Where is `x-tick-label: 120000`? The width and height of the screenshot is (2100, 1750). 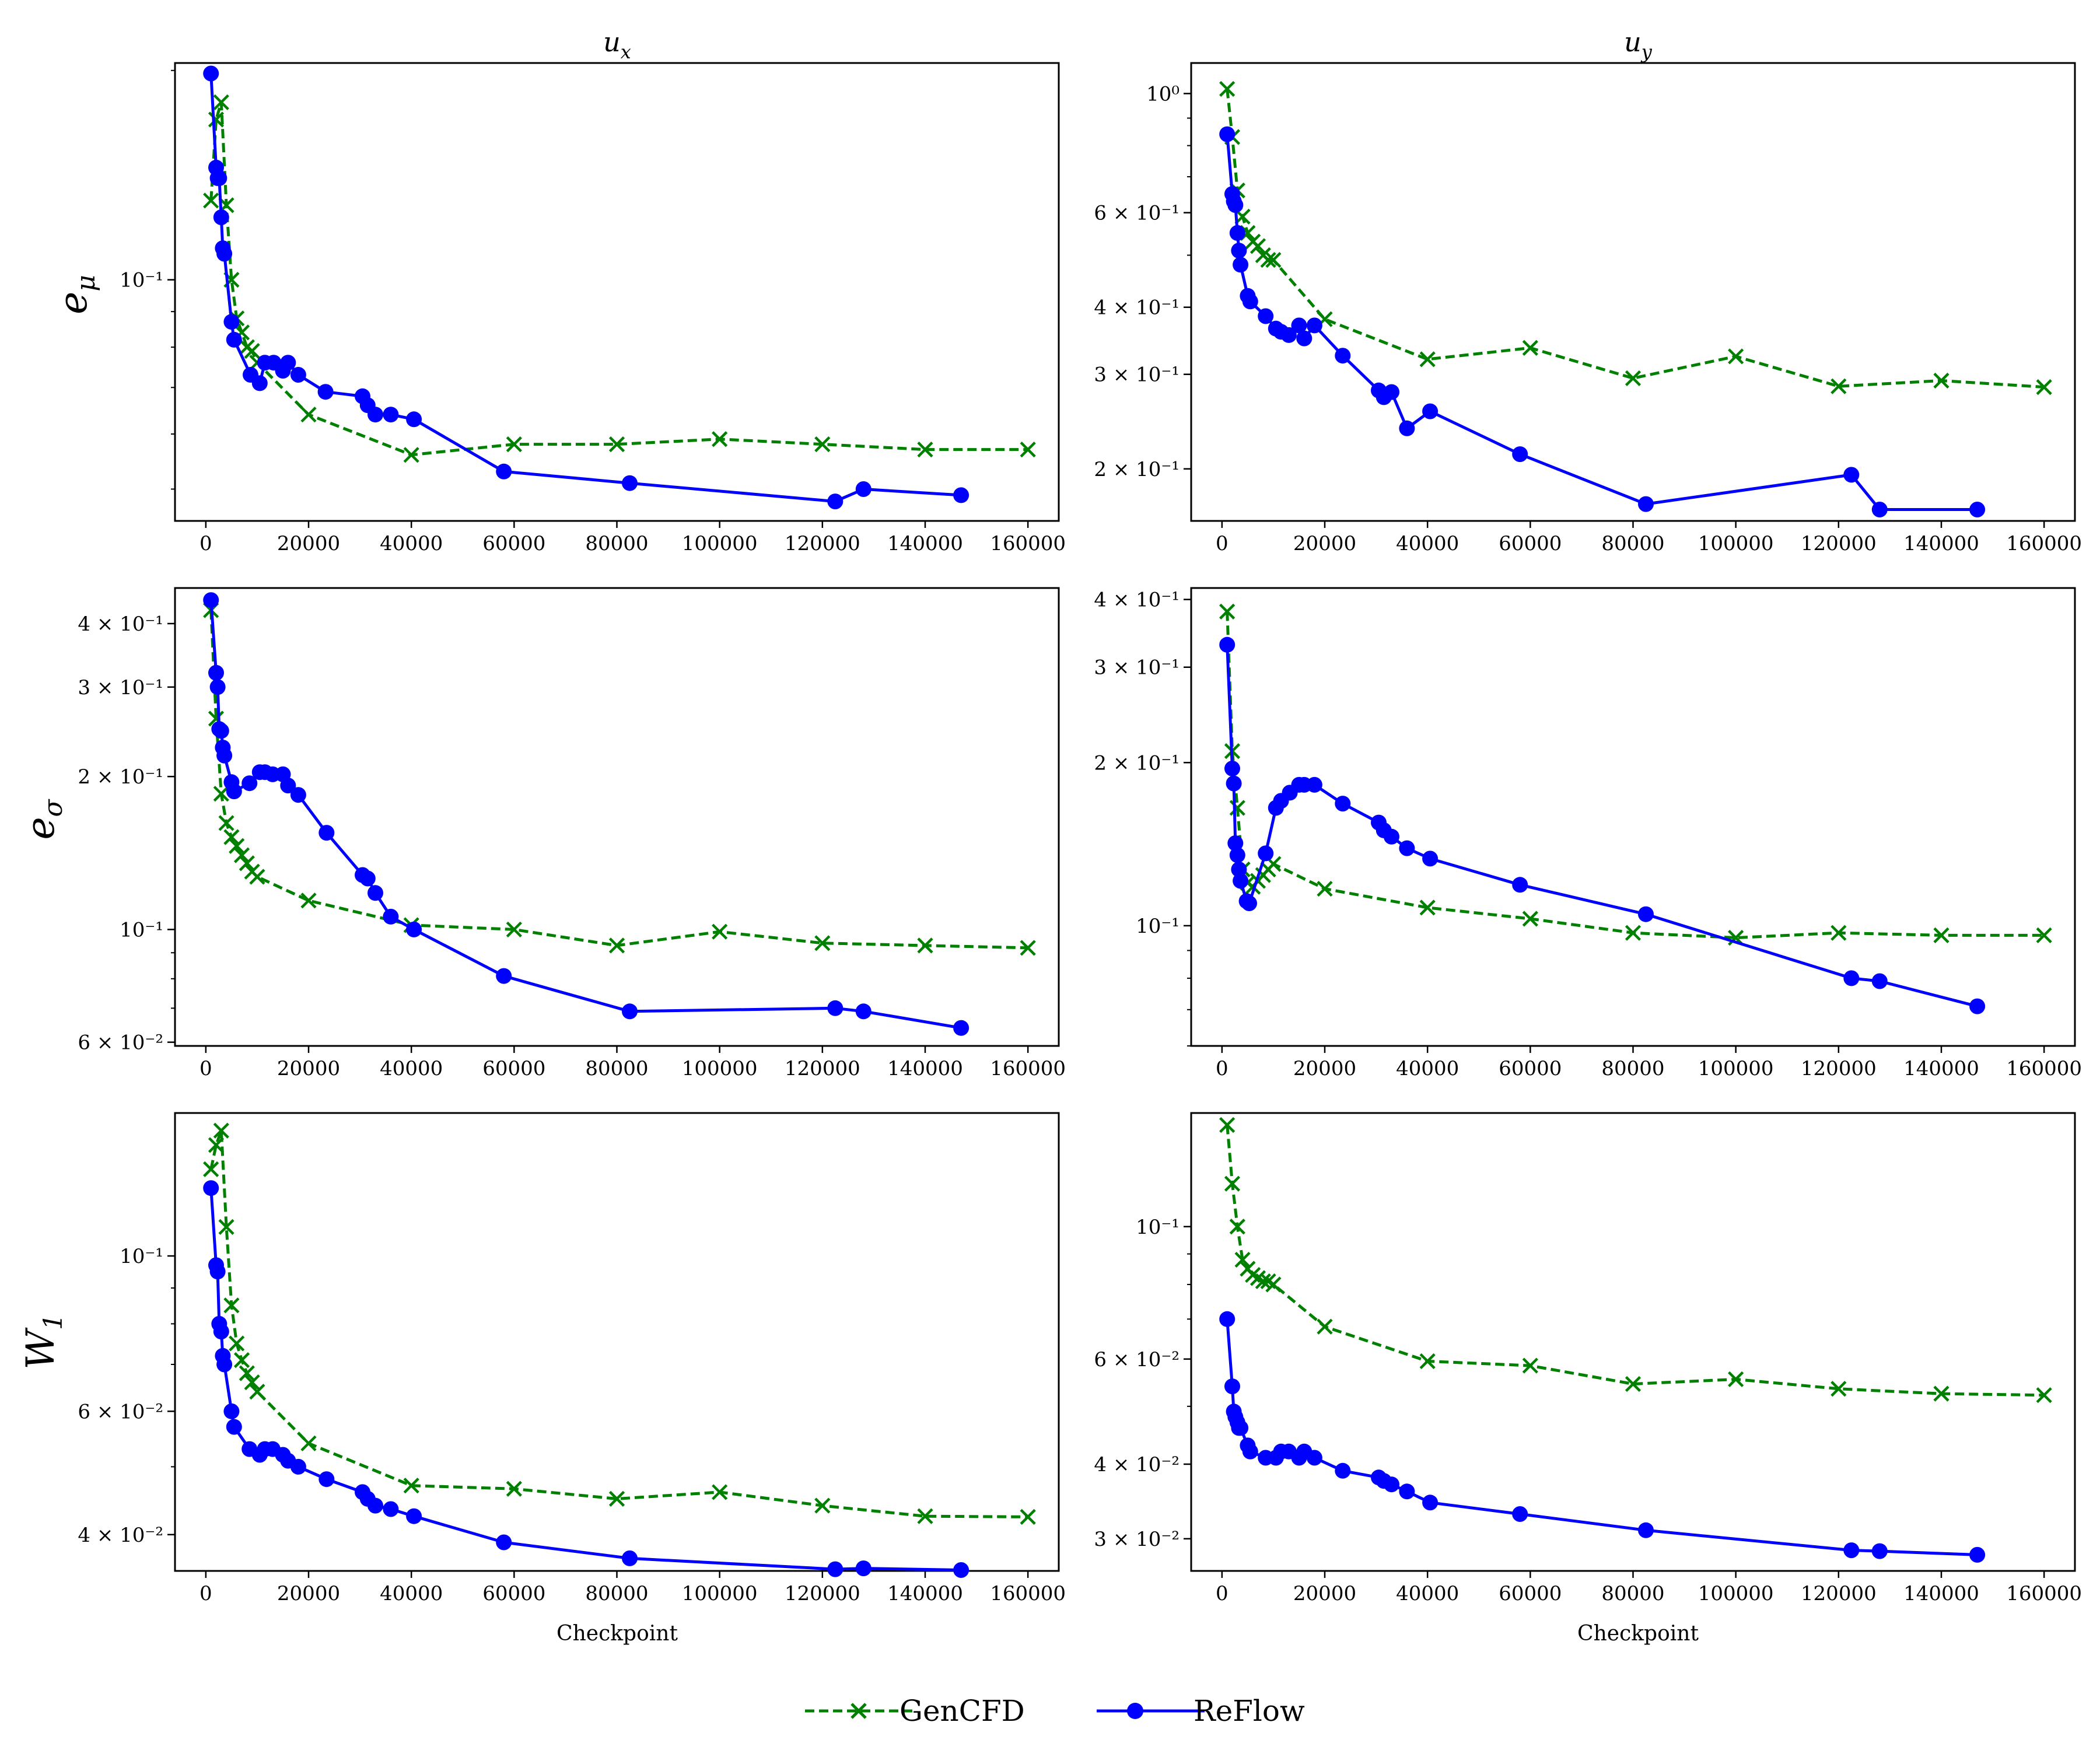
x-tick-label: 120000 is located at coordinates (1839, 1594).